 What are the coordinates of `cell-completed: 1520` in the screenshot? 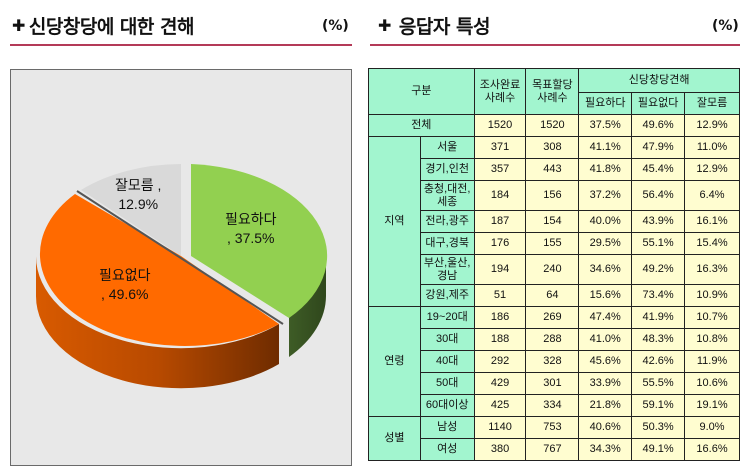 It's located at (500, 125).